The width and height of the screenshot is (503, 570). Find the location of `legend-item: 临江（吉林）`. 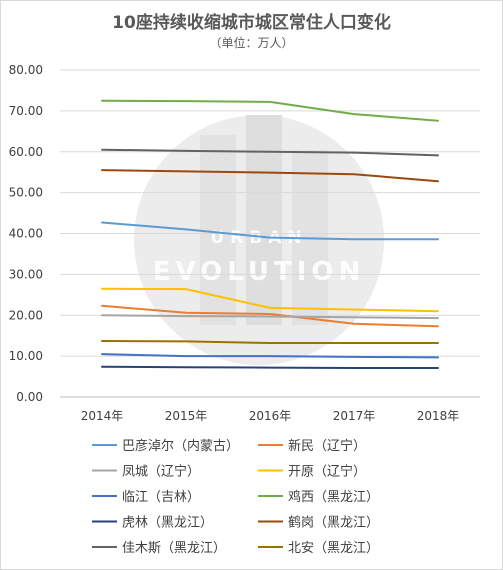

legend-item: 临江（吉林） is located at coordinates (146, 497).